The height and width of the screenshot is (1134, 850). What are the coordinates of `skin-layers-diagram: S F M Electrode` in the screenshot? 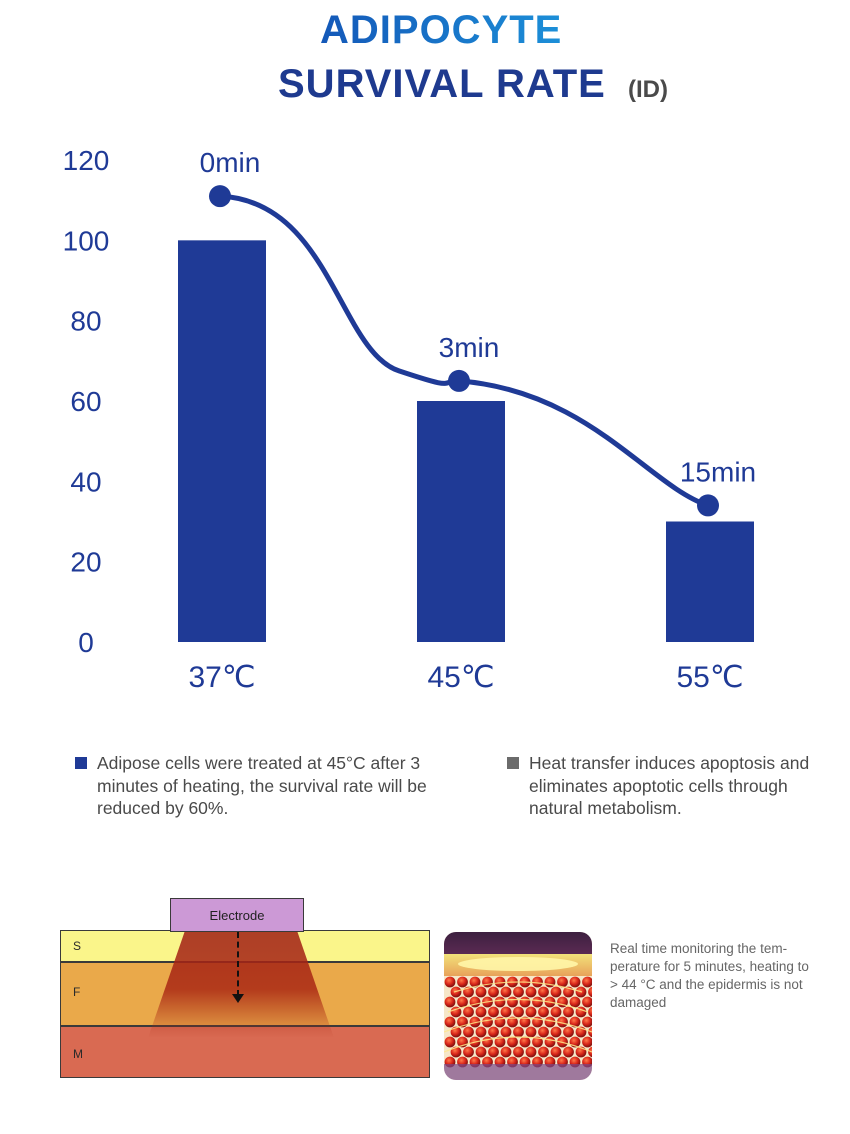 It's located at (246, 989).